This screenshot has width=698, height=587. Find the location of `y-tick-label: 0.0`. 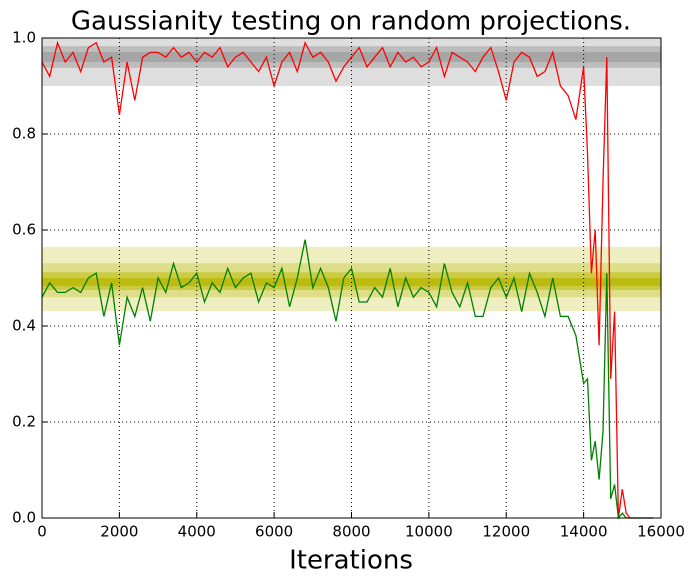

y-tick-label: 0.0 is located at coordinates (24, 518).